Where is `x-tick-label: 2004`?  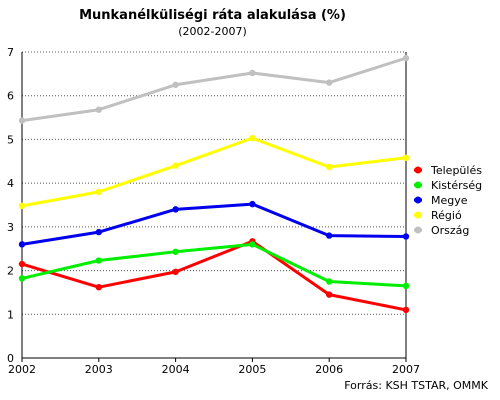
x-tick-label: 2004 is located at coordinates (176, 369).